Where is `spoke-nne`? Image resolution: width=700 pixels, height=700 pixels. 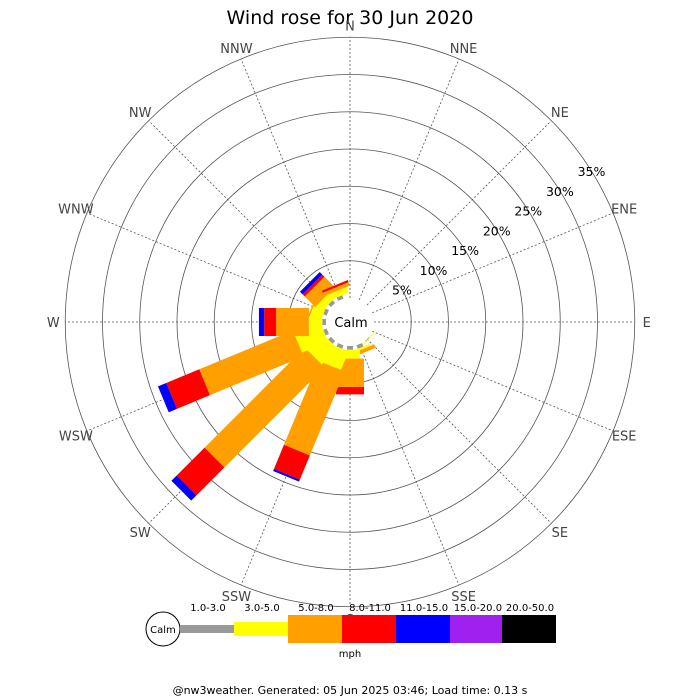 spoke-nne is located at coordinates (409, 179).